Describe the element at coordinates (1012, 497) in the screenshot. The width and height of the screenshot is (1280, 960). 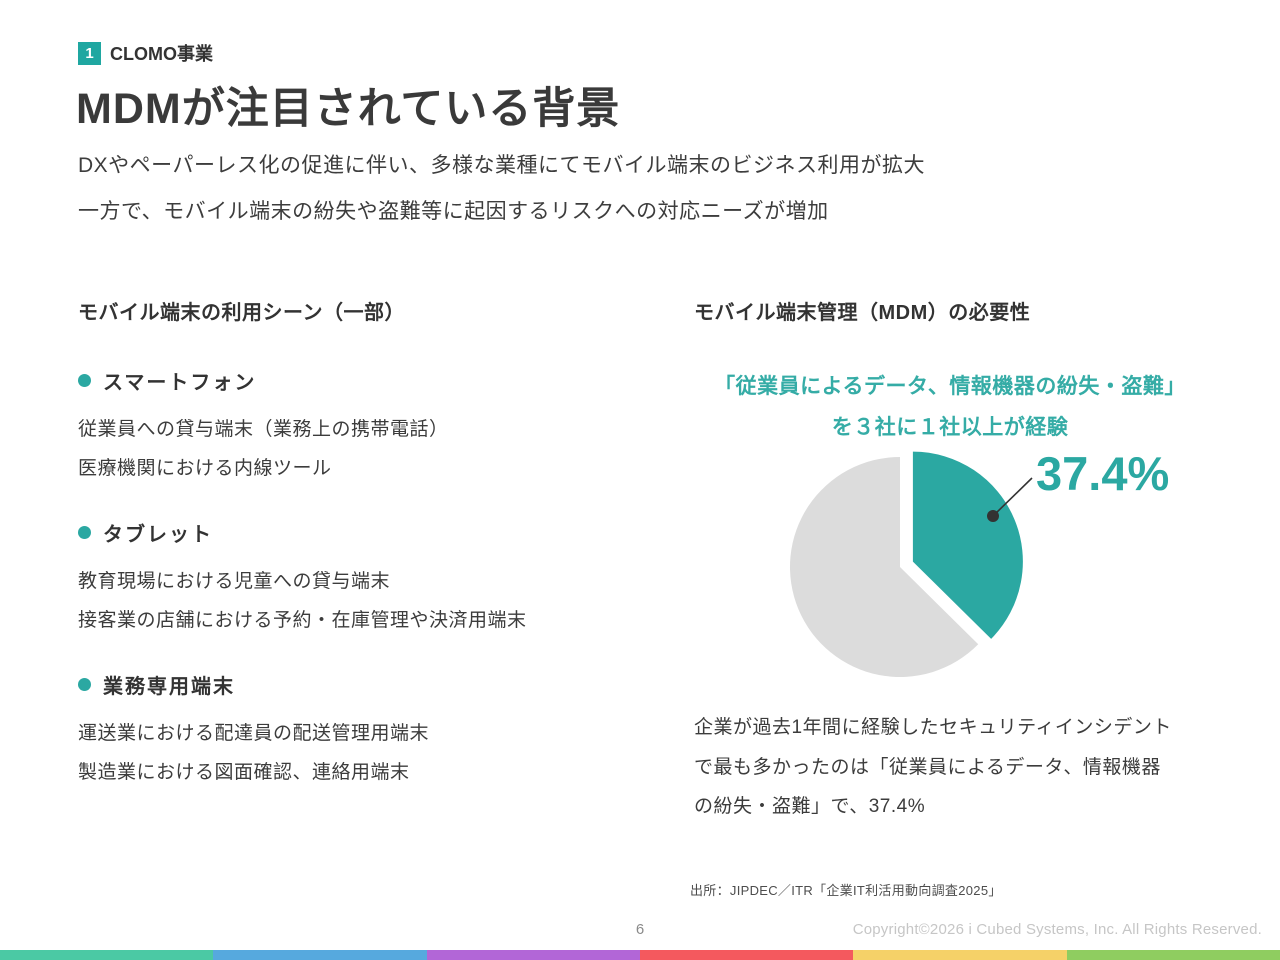
I see `leader-line` at that location.